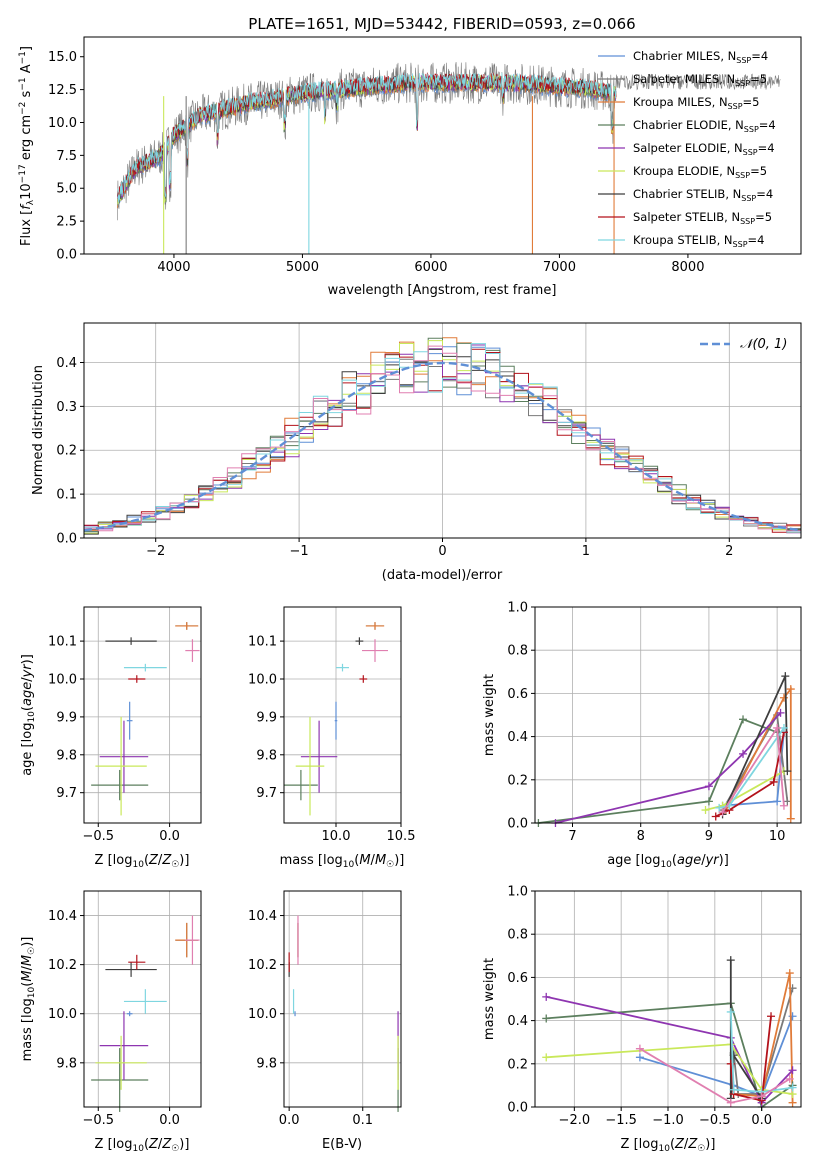 The image size is (819, 1170). Describe the element at coordinates (687, 267) in the screenshot. I see `x-tick-label: 8000` at that location.